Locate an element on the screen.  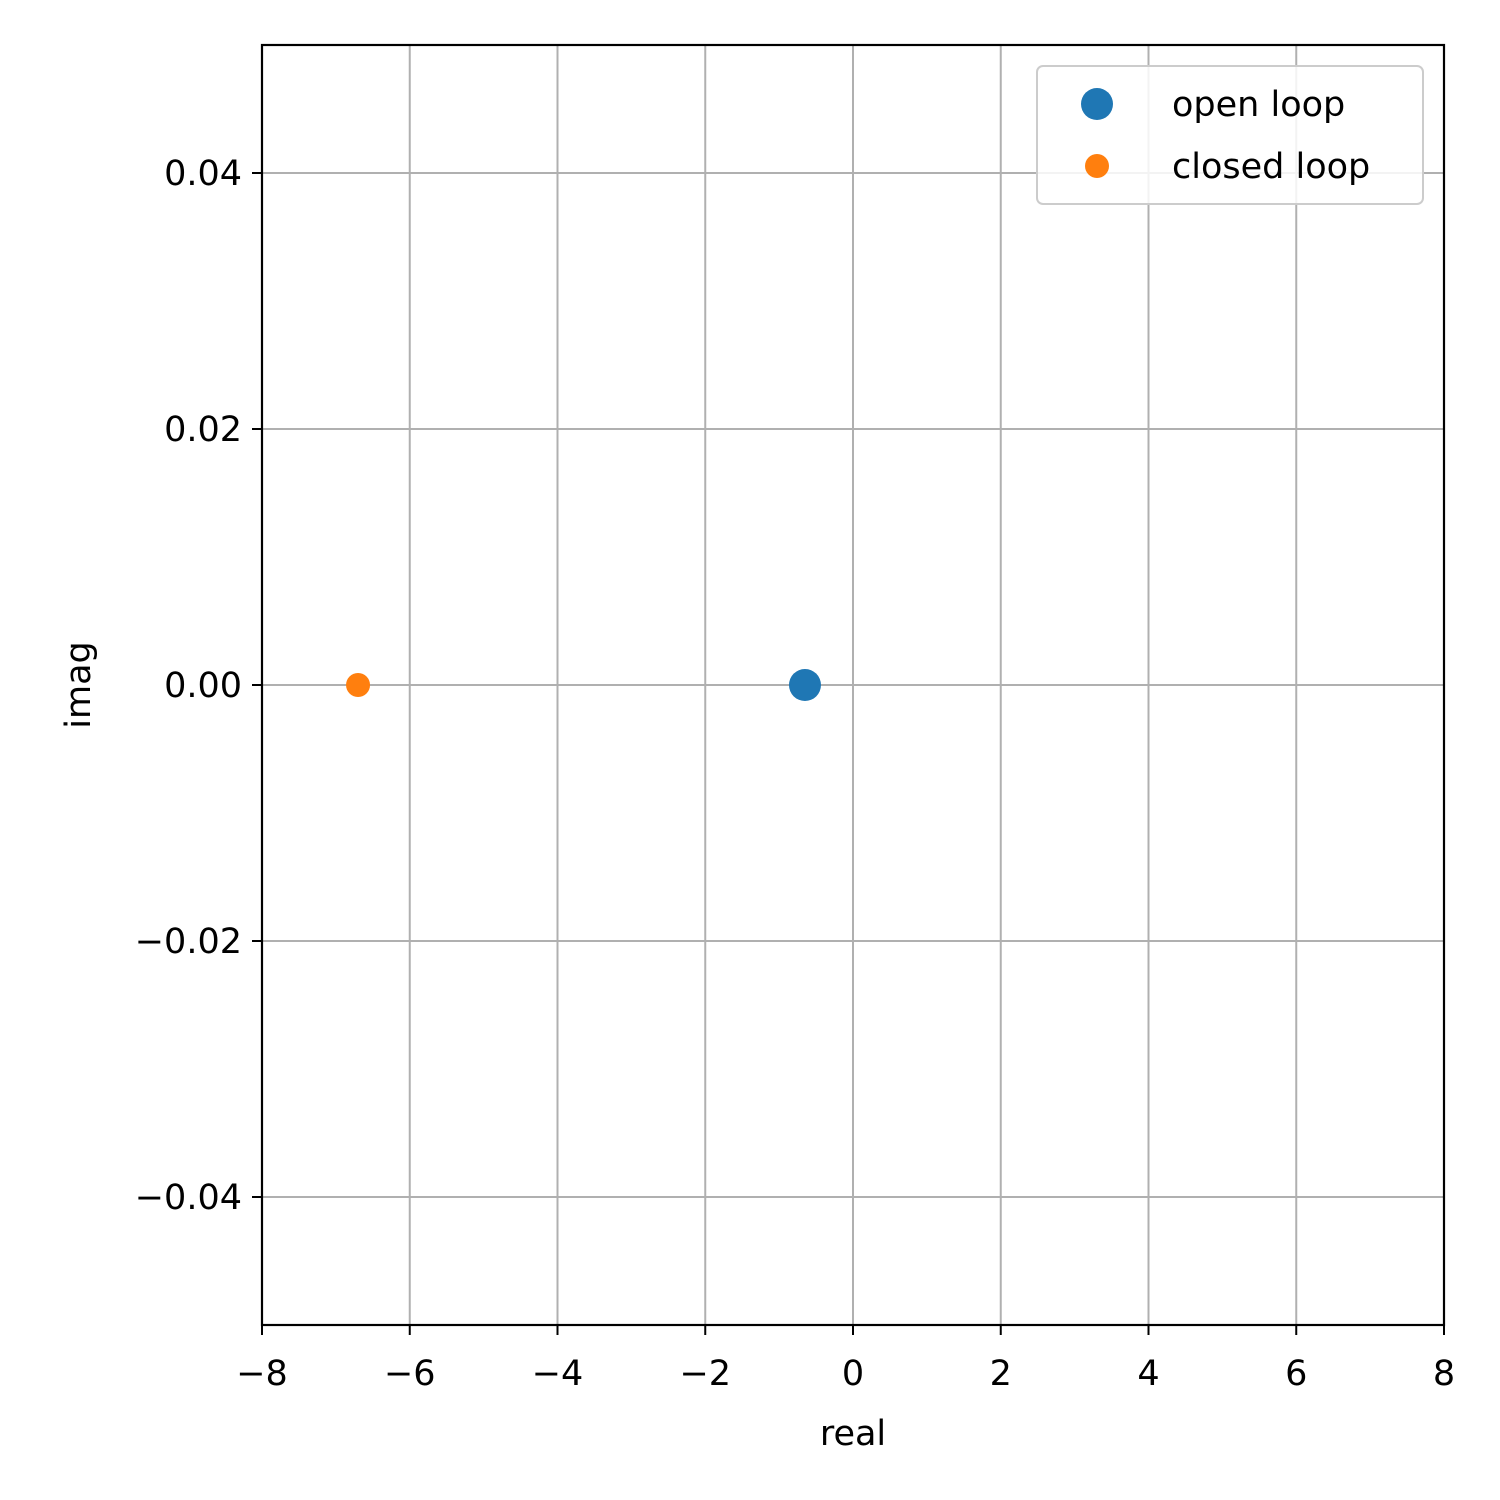
x-axis-label: real is located at coordinates (853, 1434).